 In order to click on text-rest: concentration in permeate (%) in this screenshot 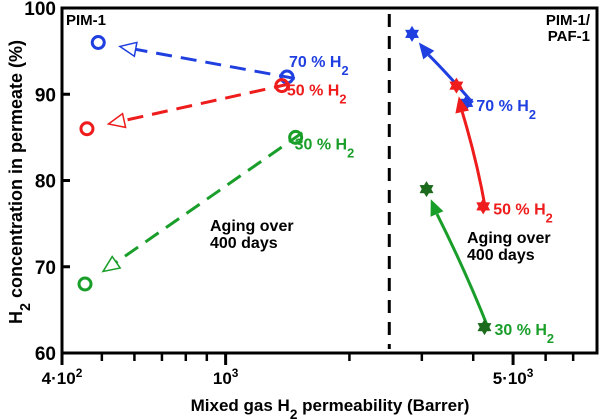, I will do `click(16, 171)`.